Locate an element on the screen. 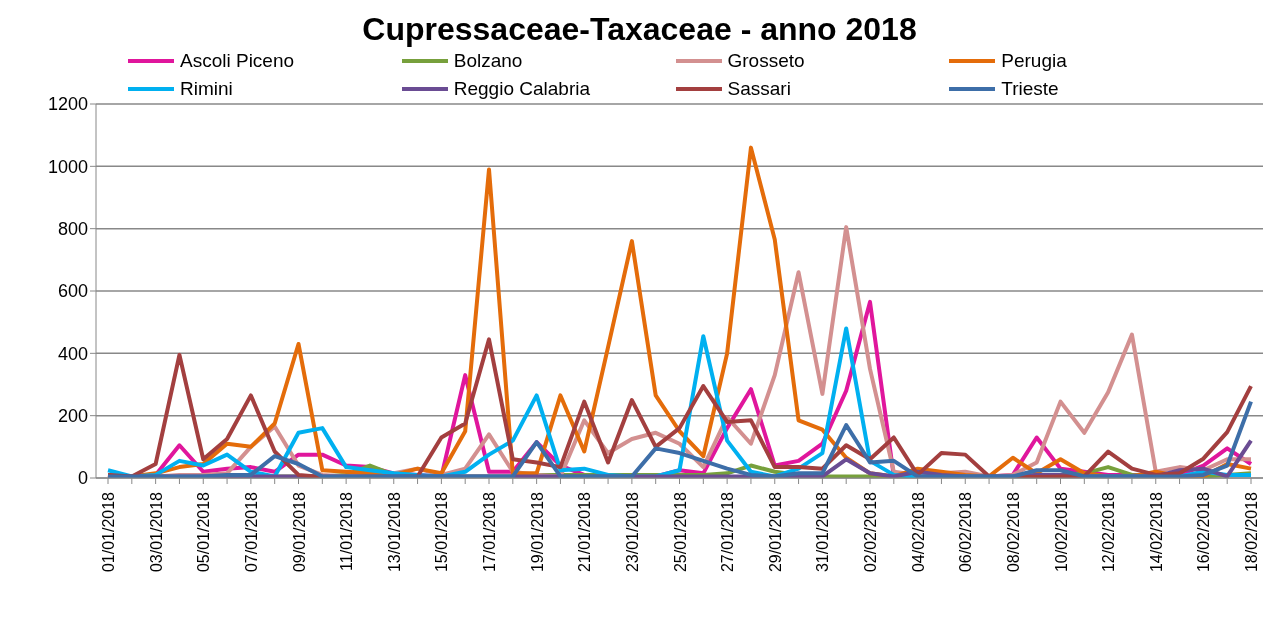 The height and width of the screenshot is (637, 1279). x-tick-label: 31/01/2018 is located at coordinates (823, 532).